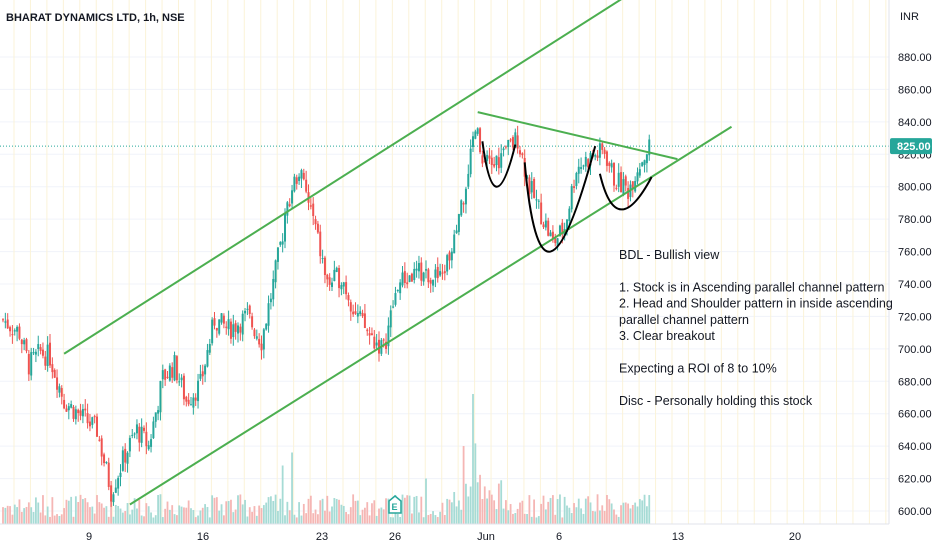 The width and height of the screenshot is (932, 550). Describe the element at coordinates (915, 317) in the screenshot. I see `price-tick-label: 720.00` at that location.